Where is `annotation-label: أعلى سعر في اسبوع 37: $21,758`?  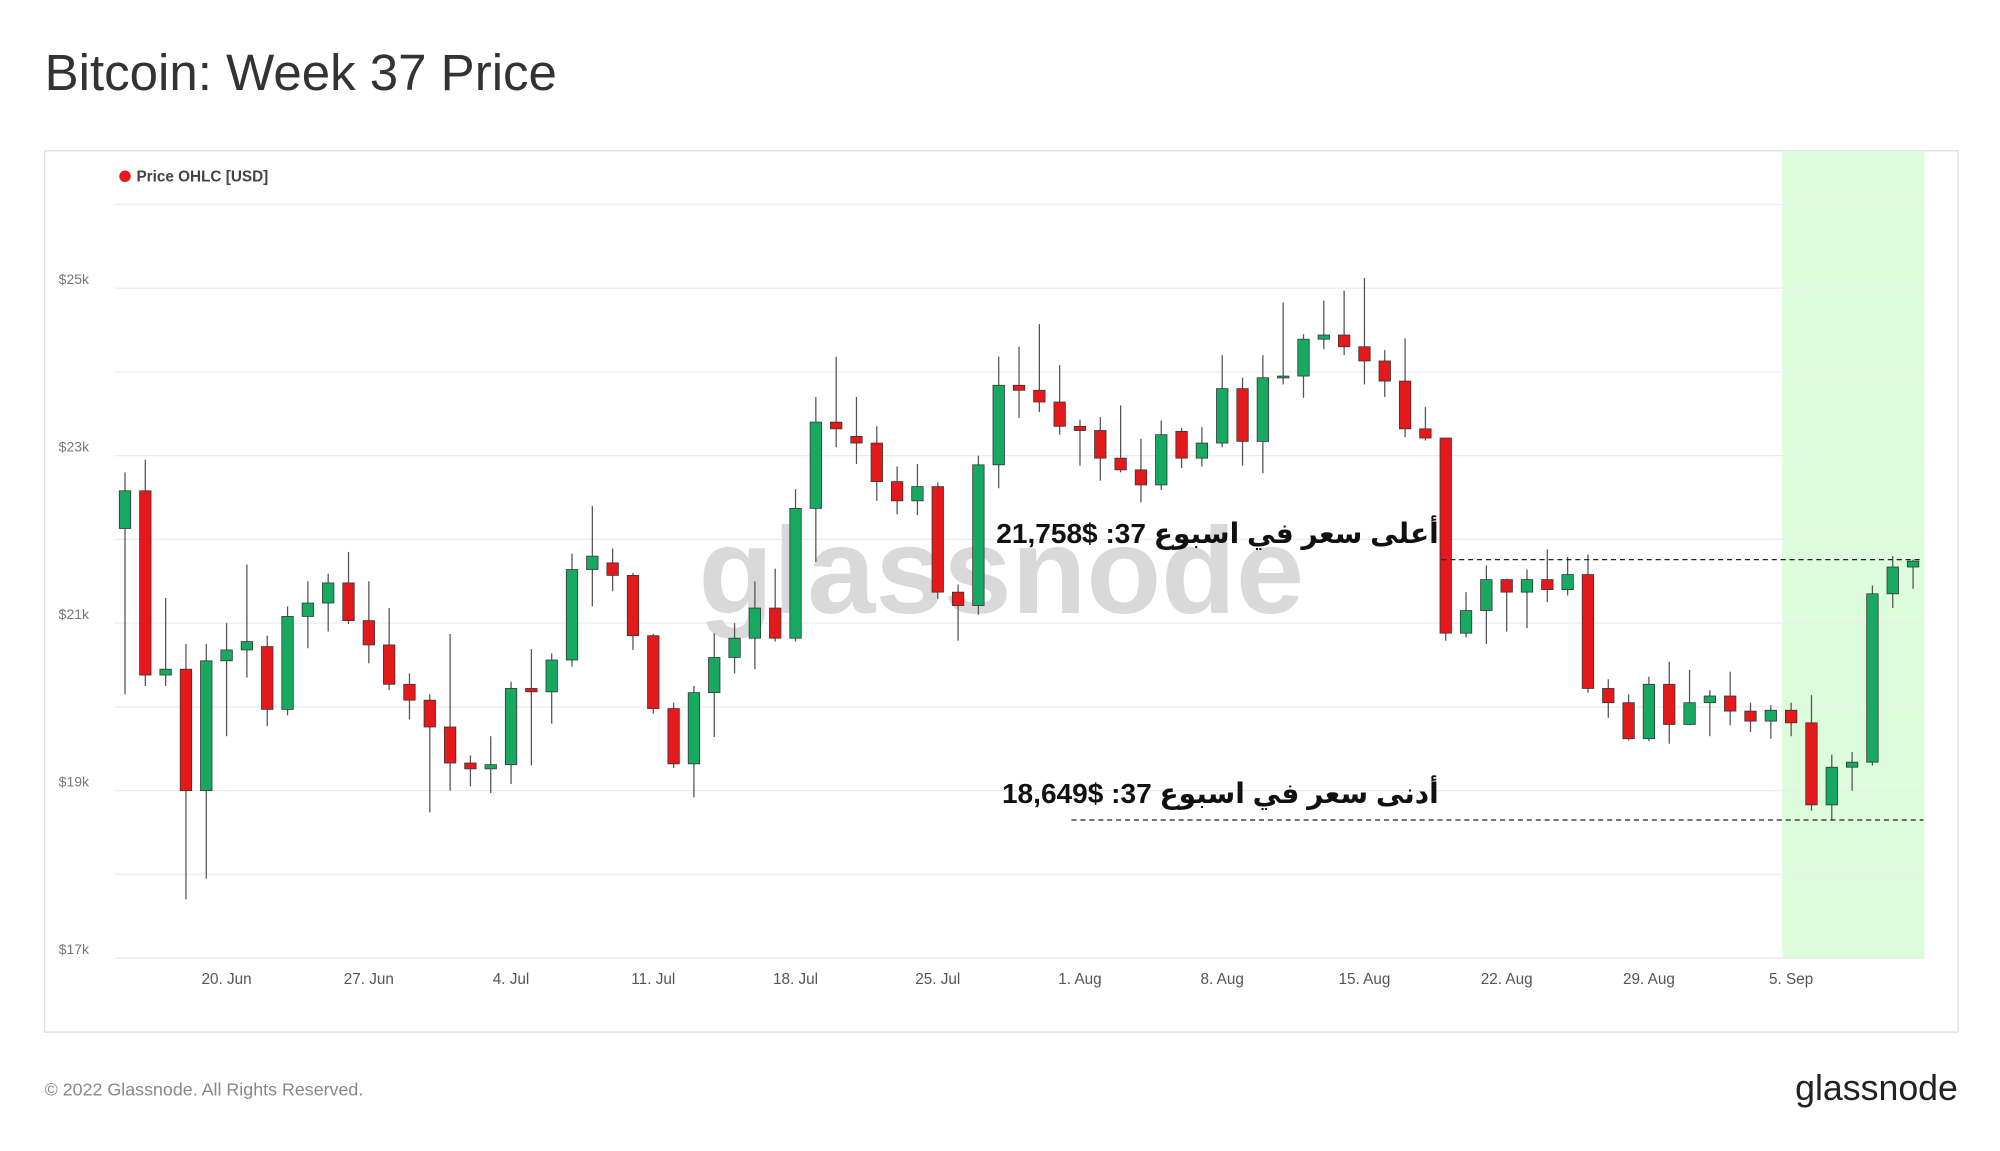
annotation-label: أعلى سعر في اسبوع 37: $21,758 is located at coordinates (1217, 532).